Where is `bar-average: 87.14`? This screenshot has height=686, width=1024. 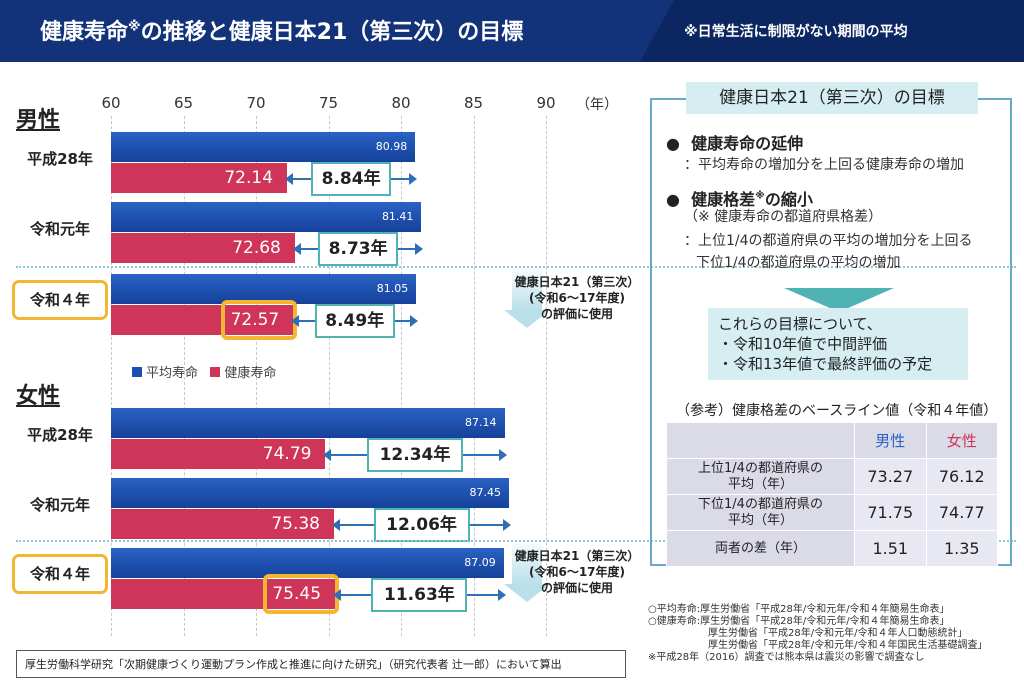 bar-average: 87.14 is located at coordinates (308, 423).